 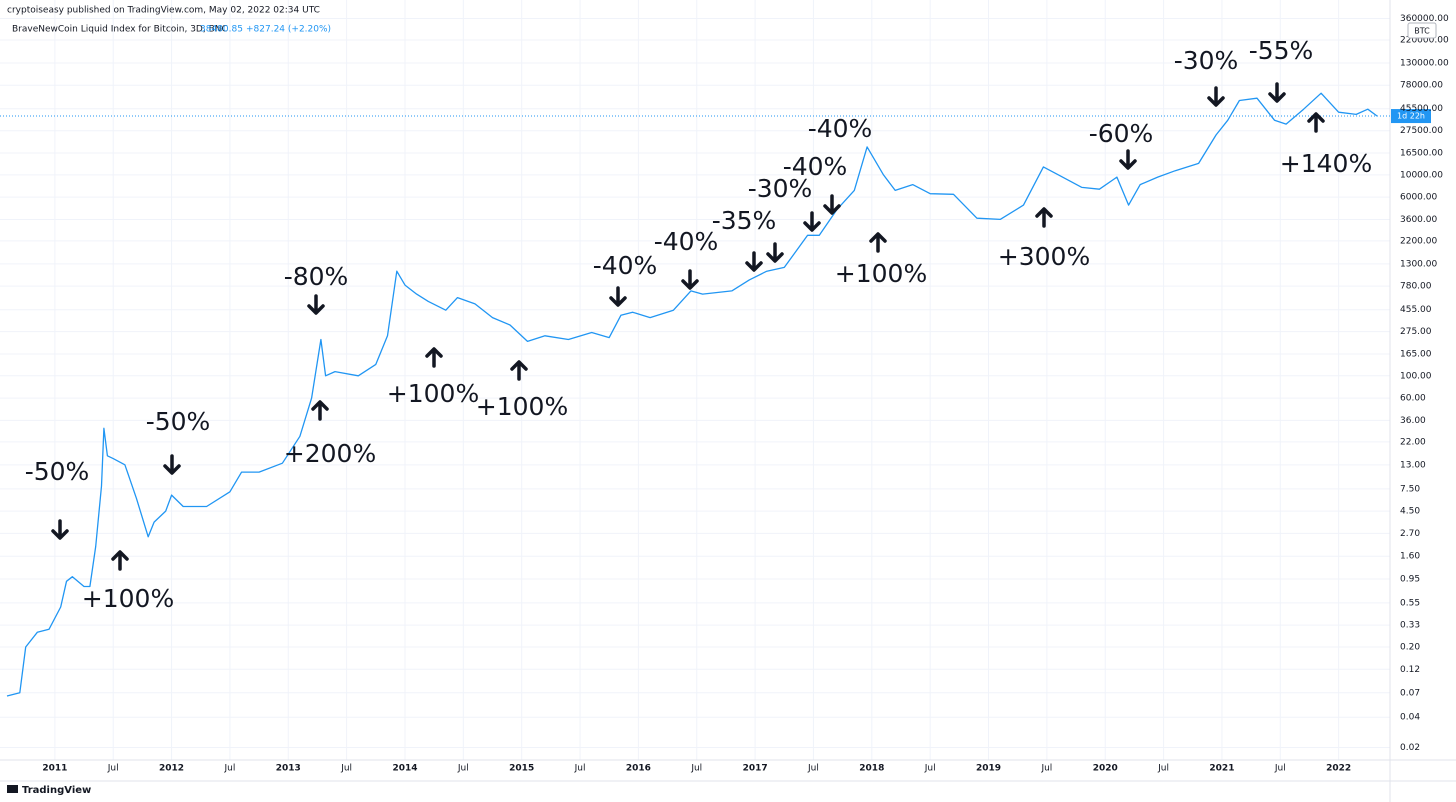 What do you see at coordinates (1421, 154) in the screenshot?
I see `y-tick-label: 16500.00` at bounding box center [1421, 154].